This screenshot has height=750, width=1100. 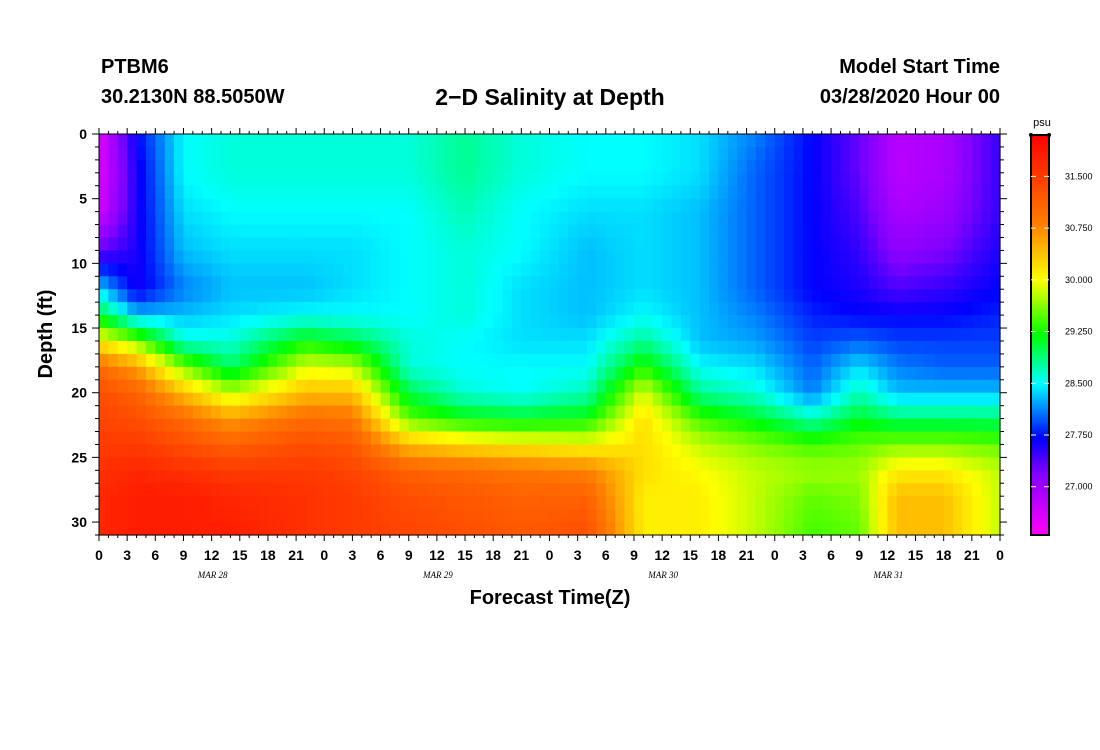 What do you see at coordinates (79, 393) in the screenshot?
I see `y-tick-label: 20` at bounding box center [79, 393].